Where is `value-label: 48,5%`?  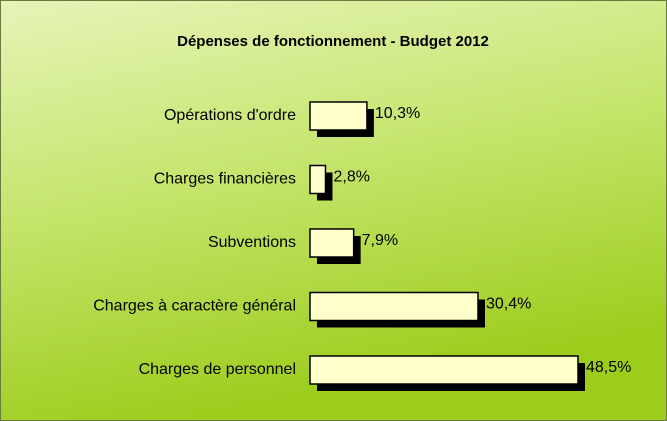 value-label: 48,5% is located at coordinates (608, 367).